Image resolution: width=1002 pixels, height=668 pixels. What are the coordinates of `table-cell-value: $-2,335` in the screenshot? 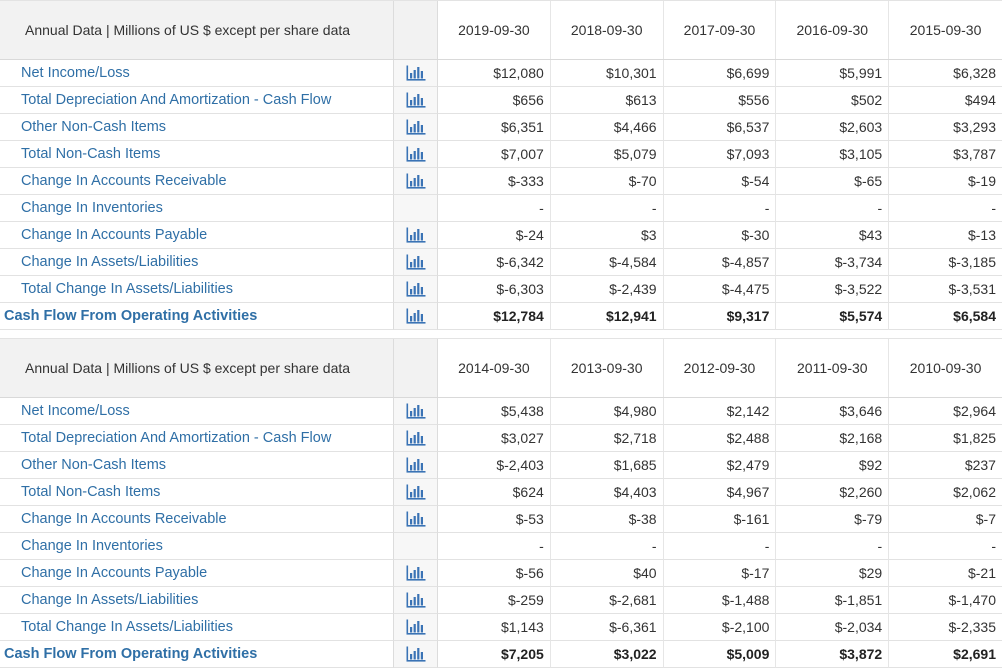 It's located at (945, 627).